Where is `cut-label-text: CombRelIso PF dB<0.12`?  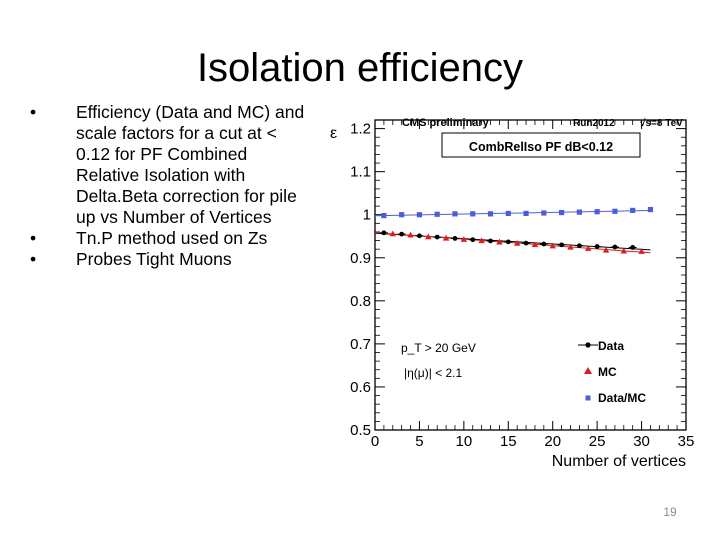
cut-label-text: CombRelIso PF dB<0.12 is located at coordinates (541, 147).